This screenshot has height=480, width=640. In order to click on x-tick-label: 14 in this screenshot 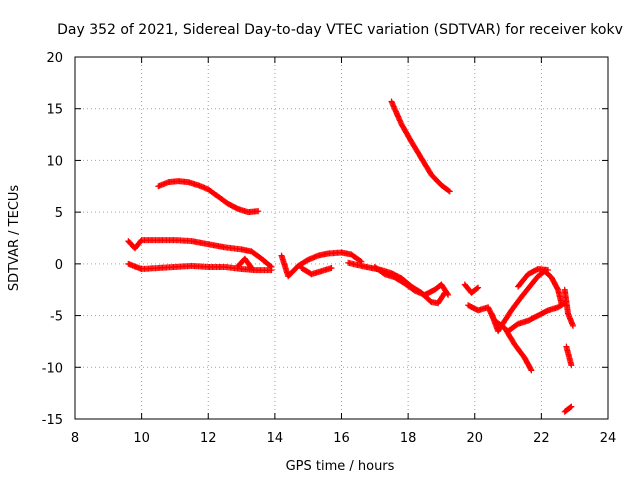, I will do `click(275, 438)`.